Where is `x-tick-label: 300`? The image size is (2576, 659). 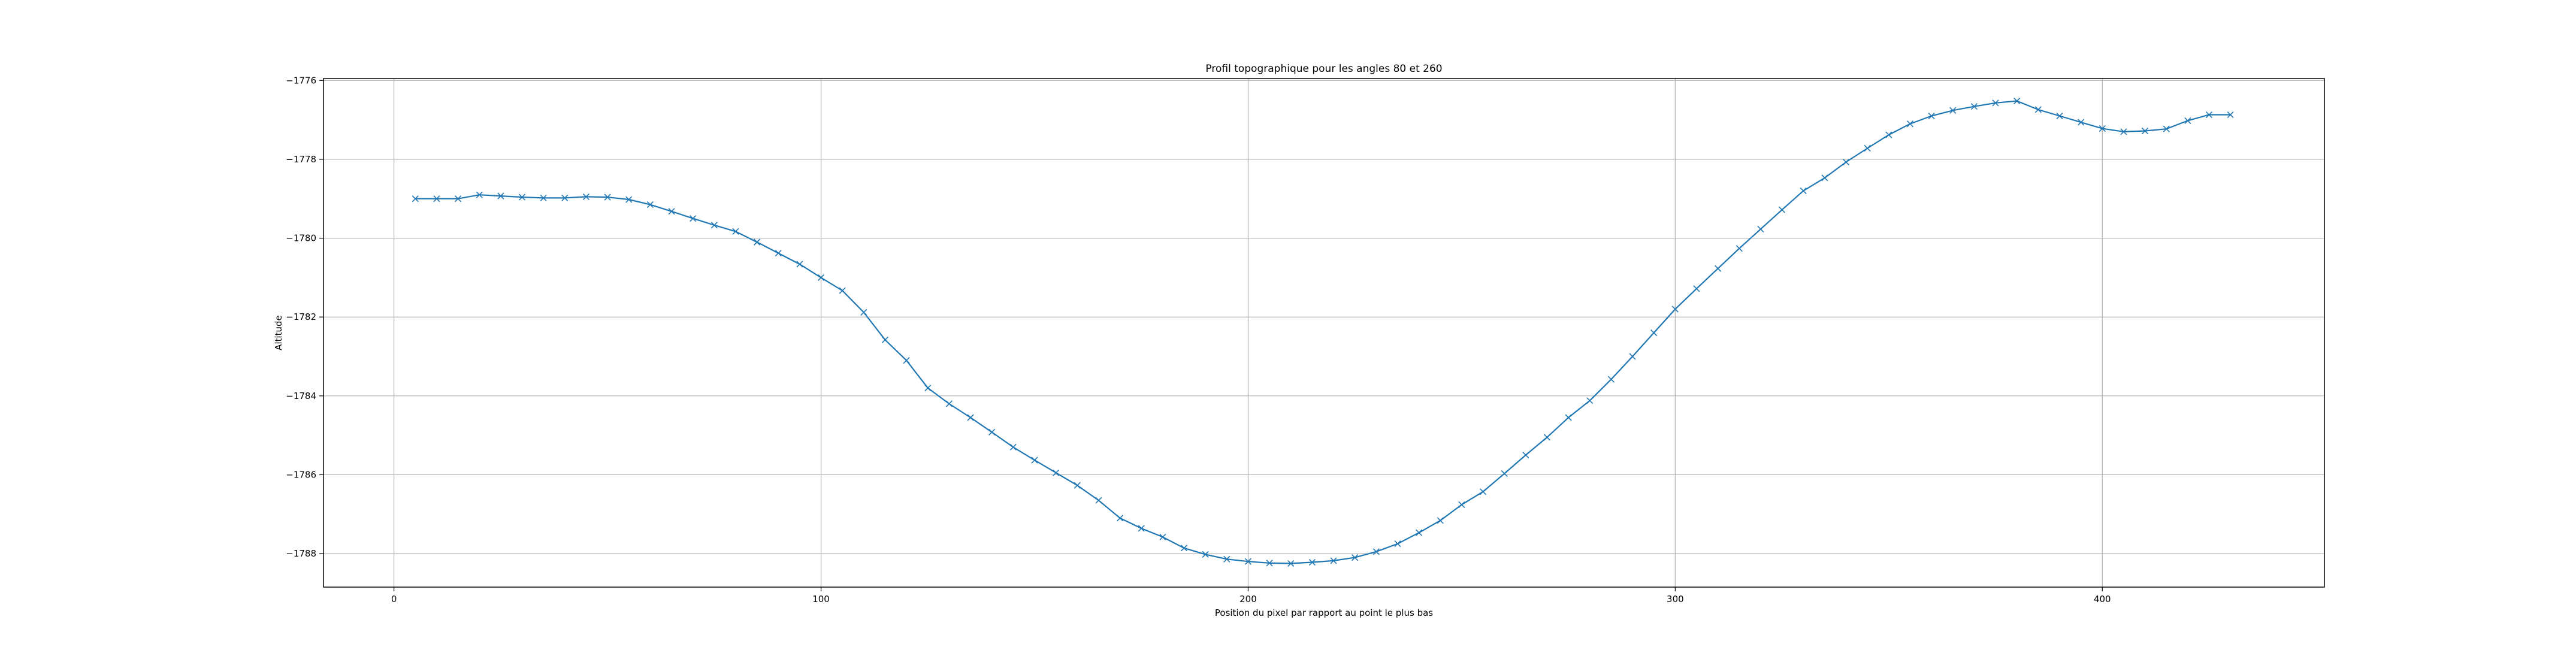
x-tick-label: 300 is located at coordinates (1675, 599).